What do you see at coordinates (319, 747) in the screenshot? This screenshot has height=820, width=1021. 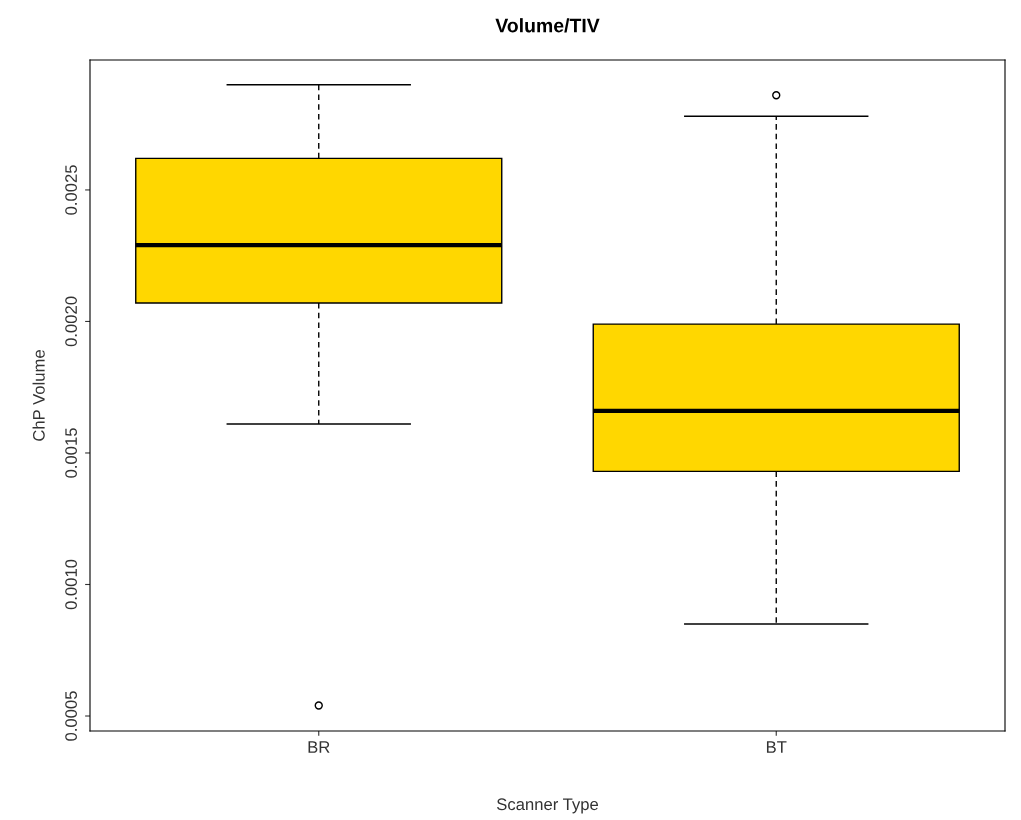 I see `x-tick-label: BR` at bounding box center [319, 747].